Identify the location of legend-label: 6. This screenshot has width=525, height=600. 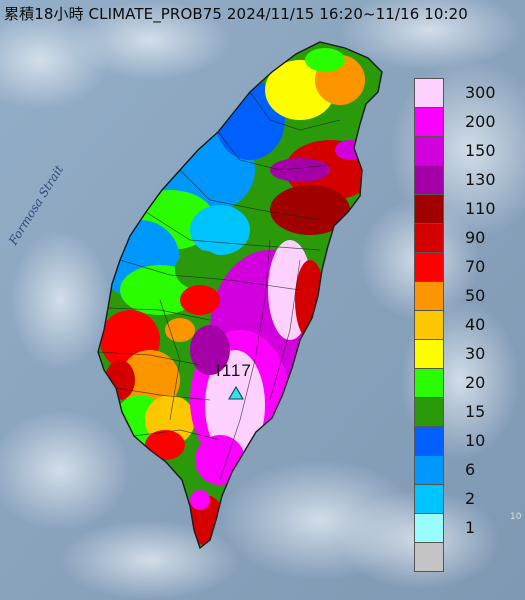
(470, 469).